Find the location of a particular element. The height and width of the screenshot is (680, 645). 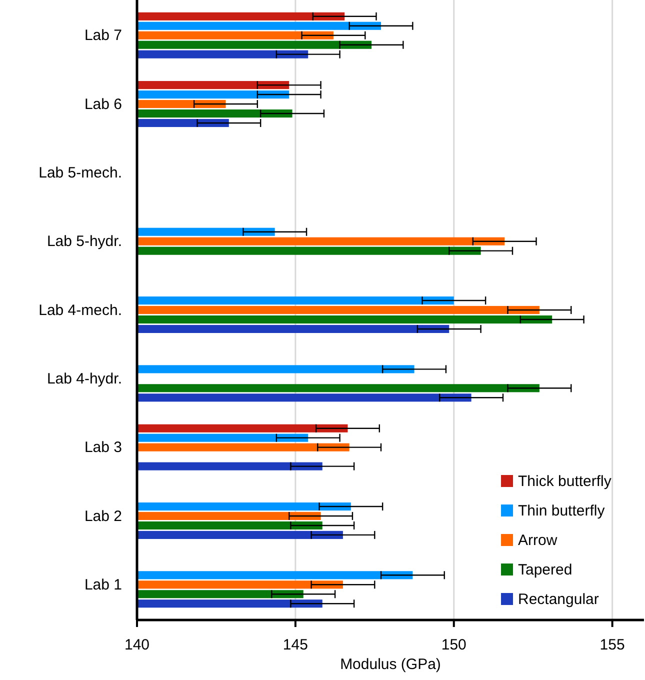

x-tick-label: 140 is located at coordinates (137, 645).